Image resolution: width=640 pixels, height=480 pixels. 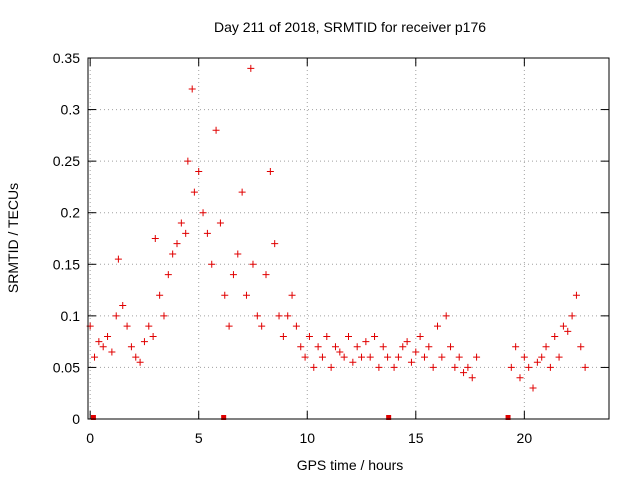 I want to click on y-tick-label: 0.1, so click(x=71, y=316).